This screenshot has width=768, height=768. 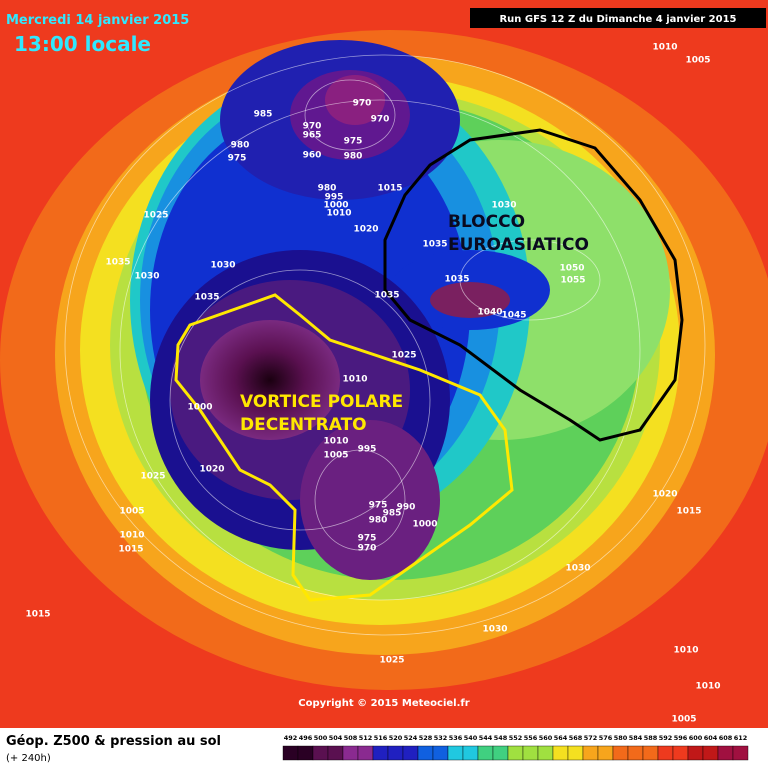 I want to click on scale-label: 520, so click(x=396, y=738).